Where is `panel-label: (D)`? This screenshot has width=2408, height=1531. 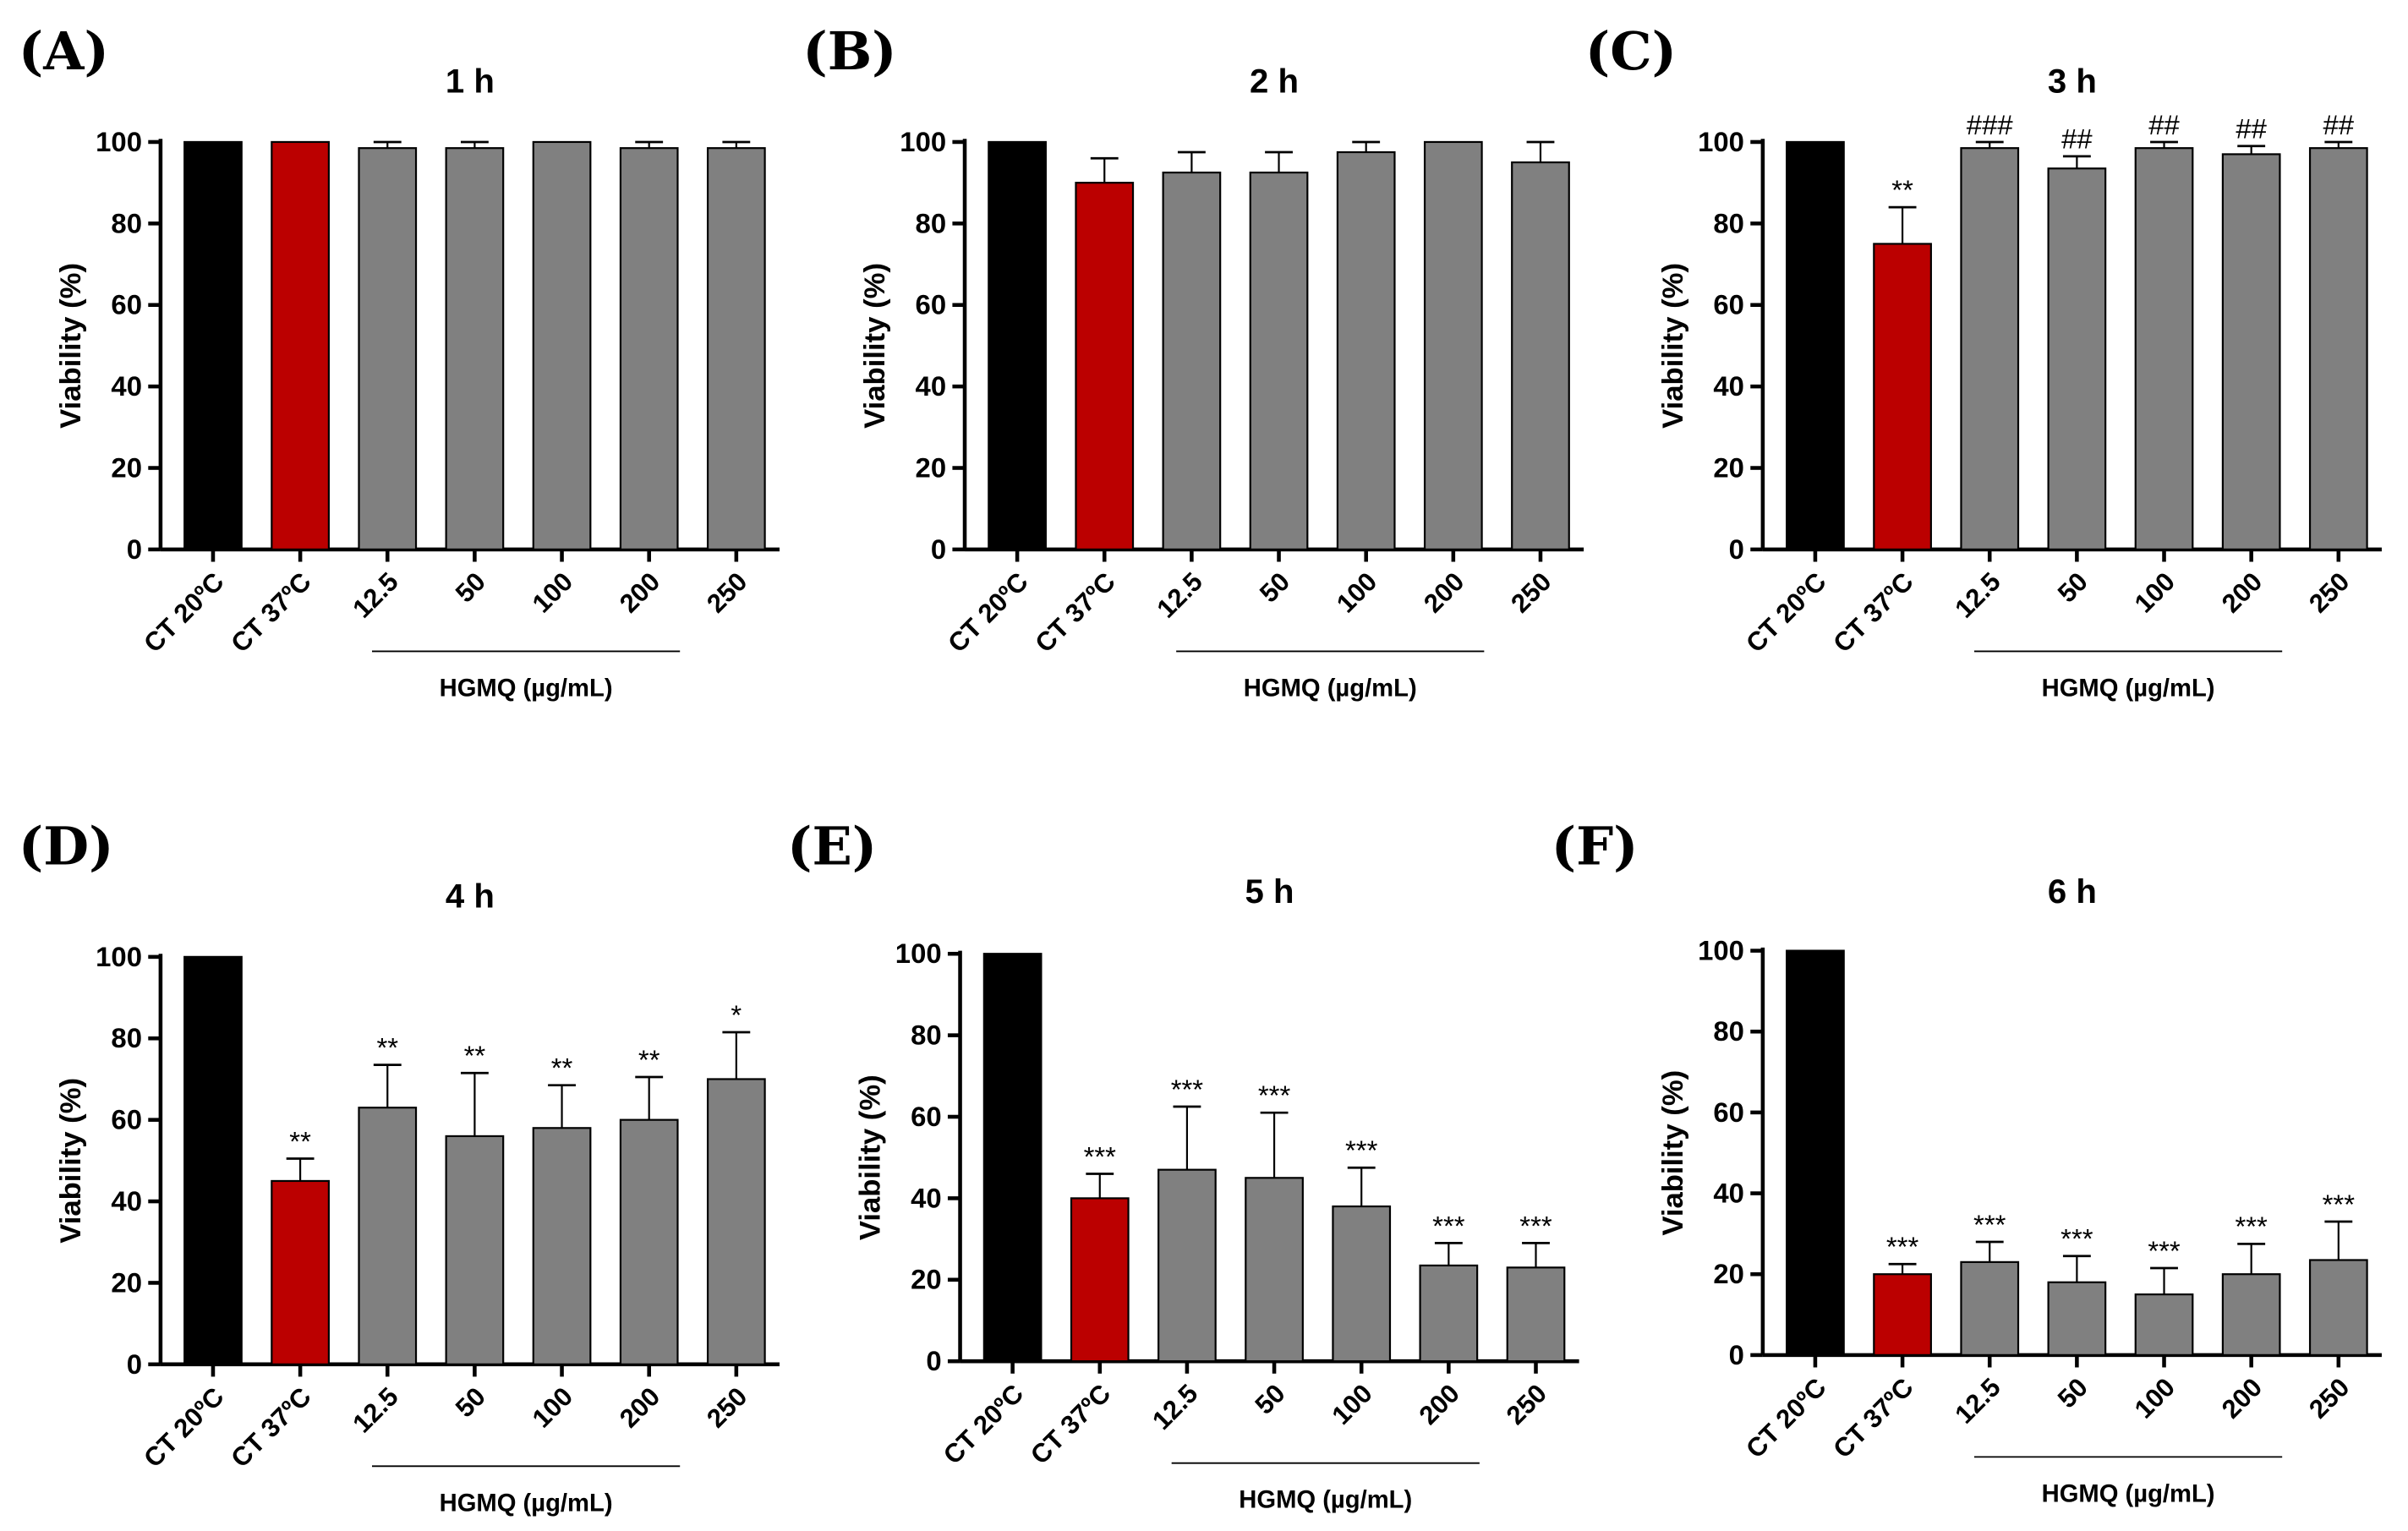 panel-label: (D) is located at coordinates (66, 846).